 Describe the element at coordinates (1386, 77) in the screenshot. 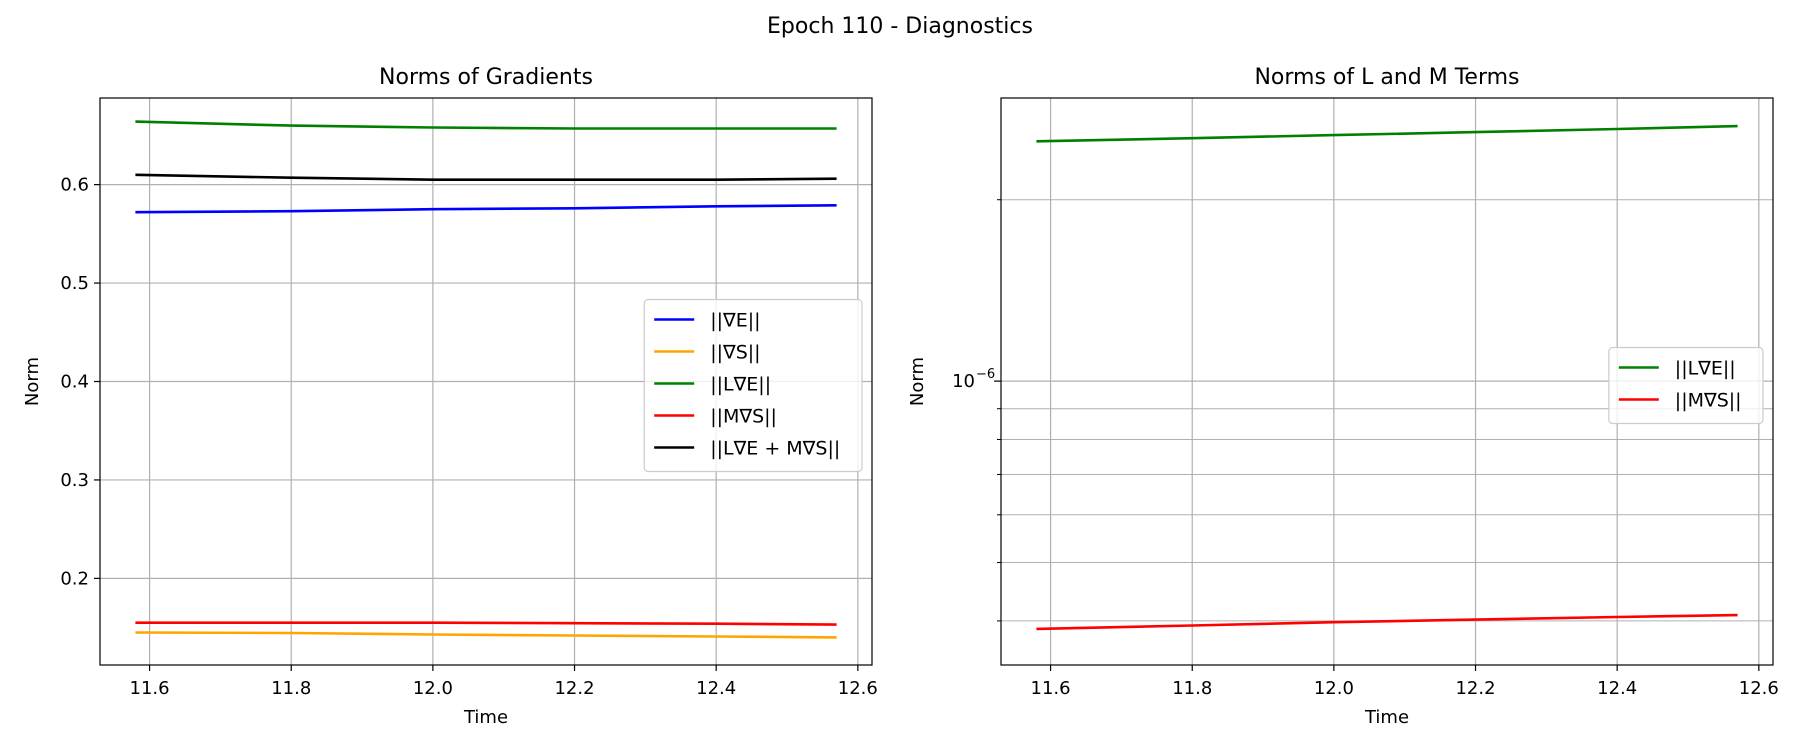

I see `l-m-terms-chart-title: Norms of L and M Terms` at that location.